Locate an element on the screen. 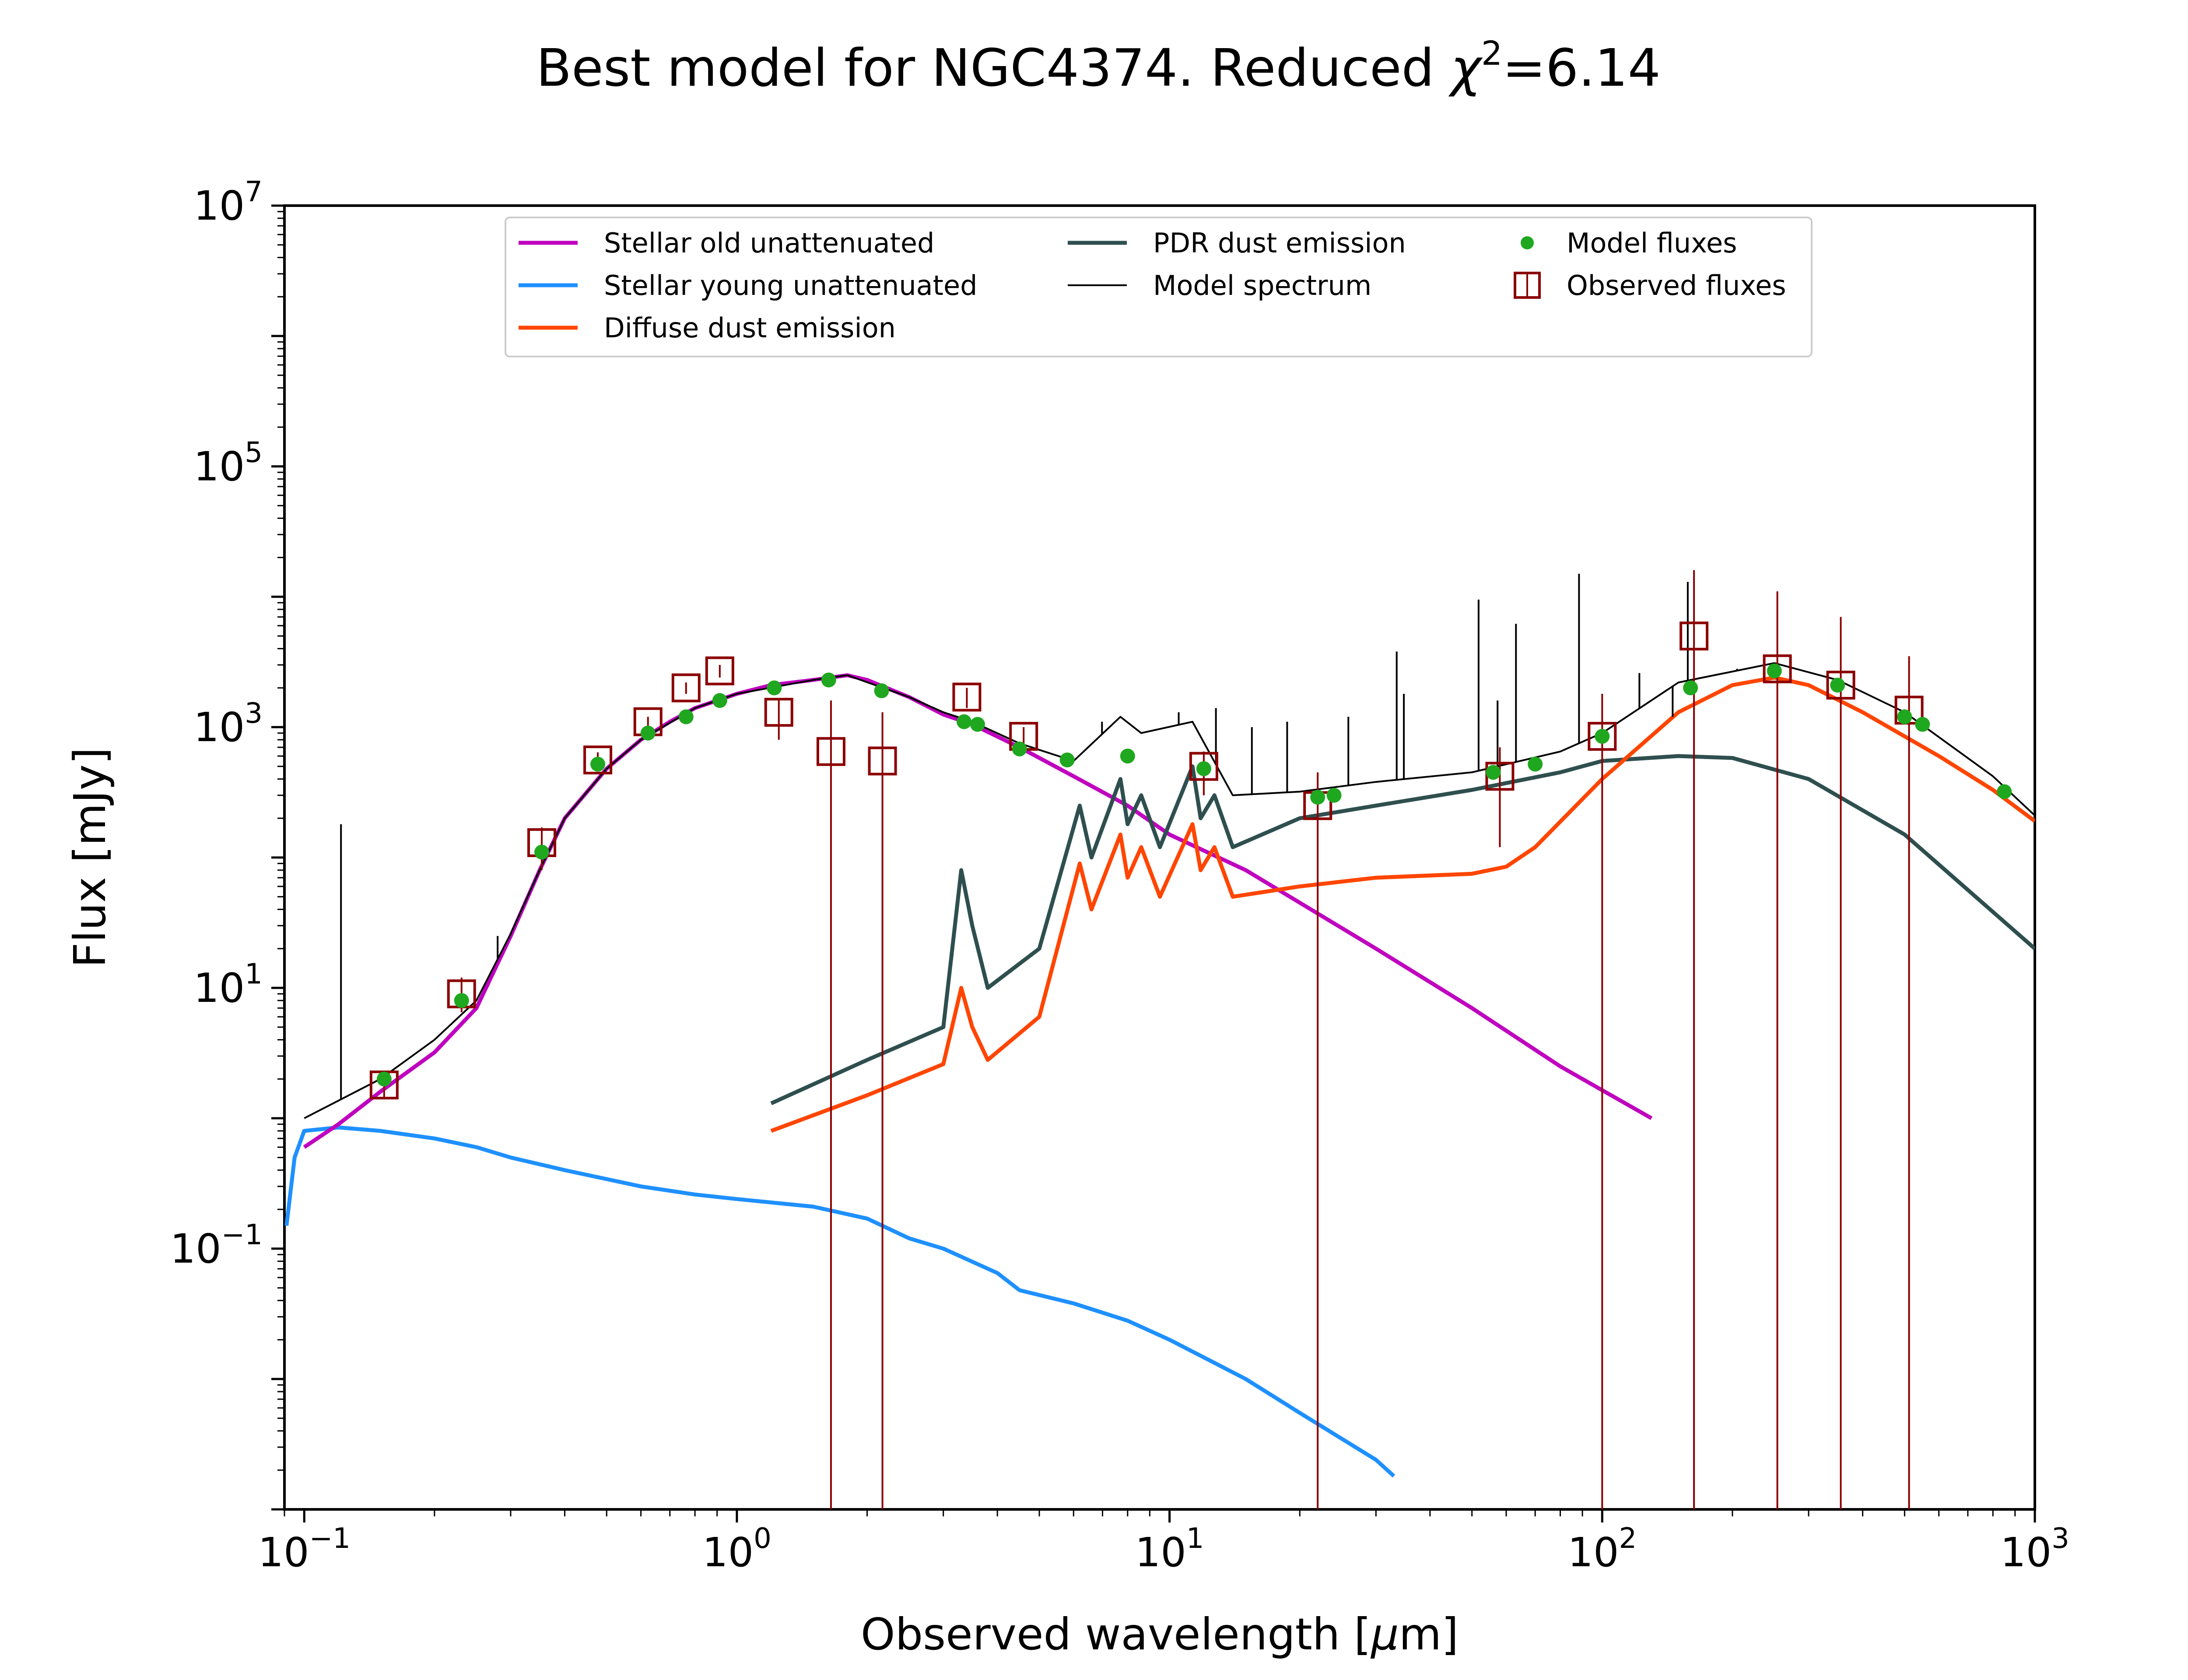 The image size is (2188, 1680). legend-model-spectrum-label: Model spectrum is located at coordinates (1262, 285).